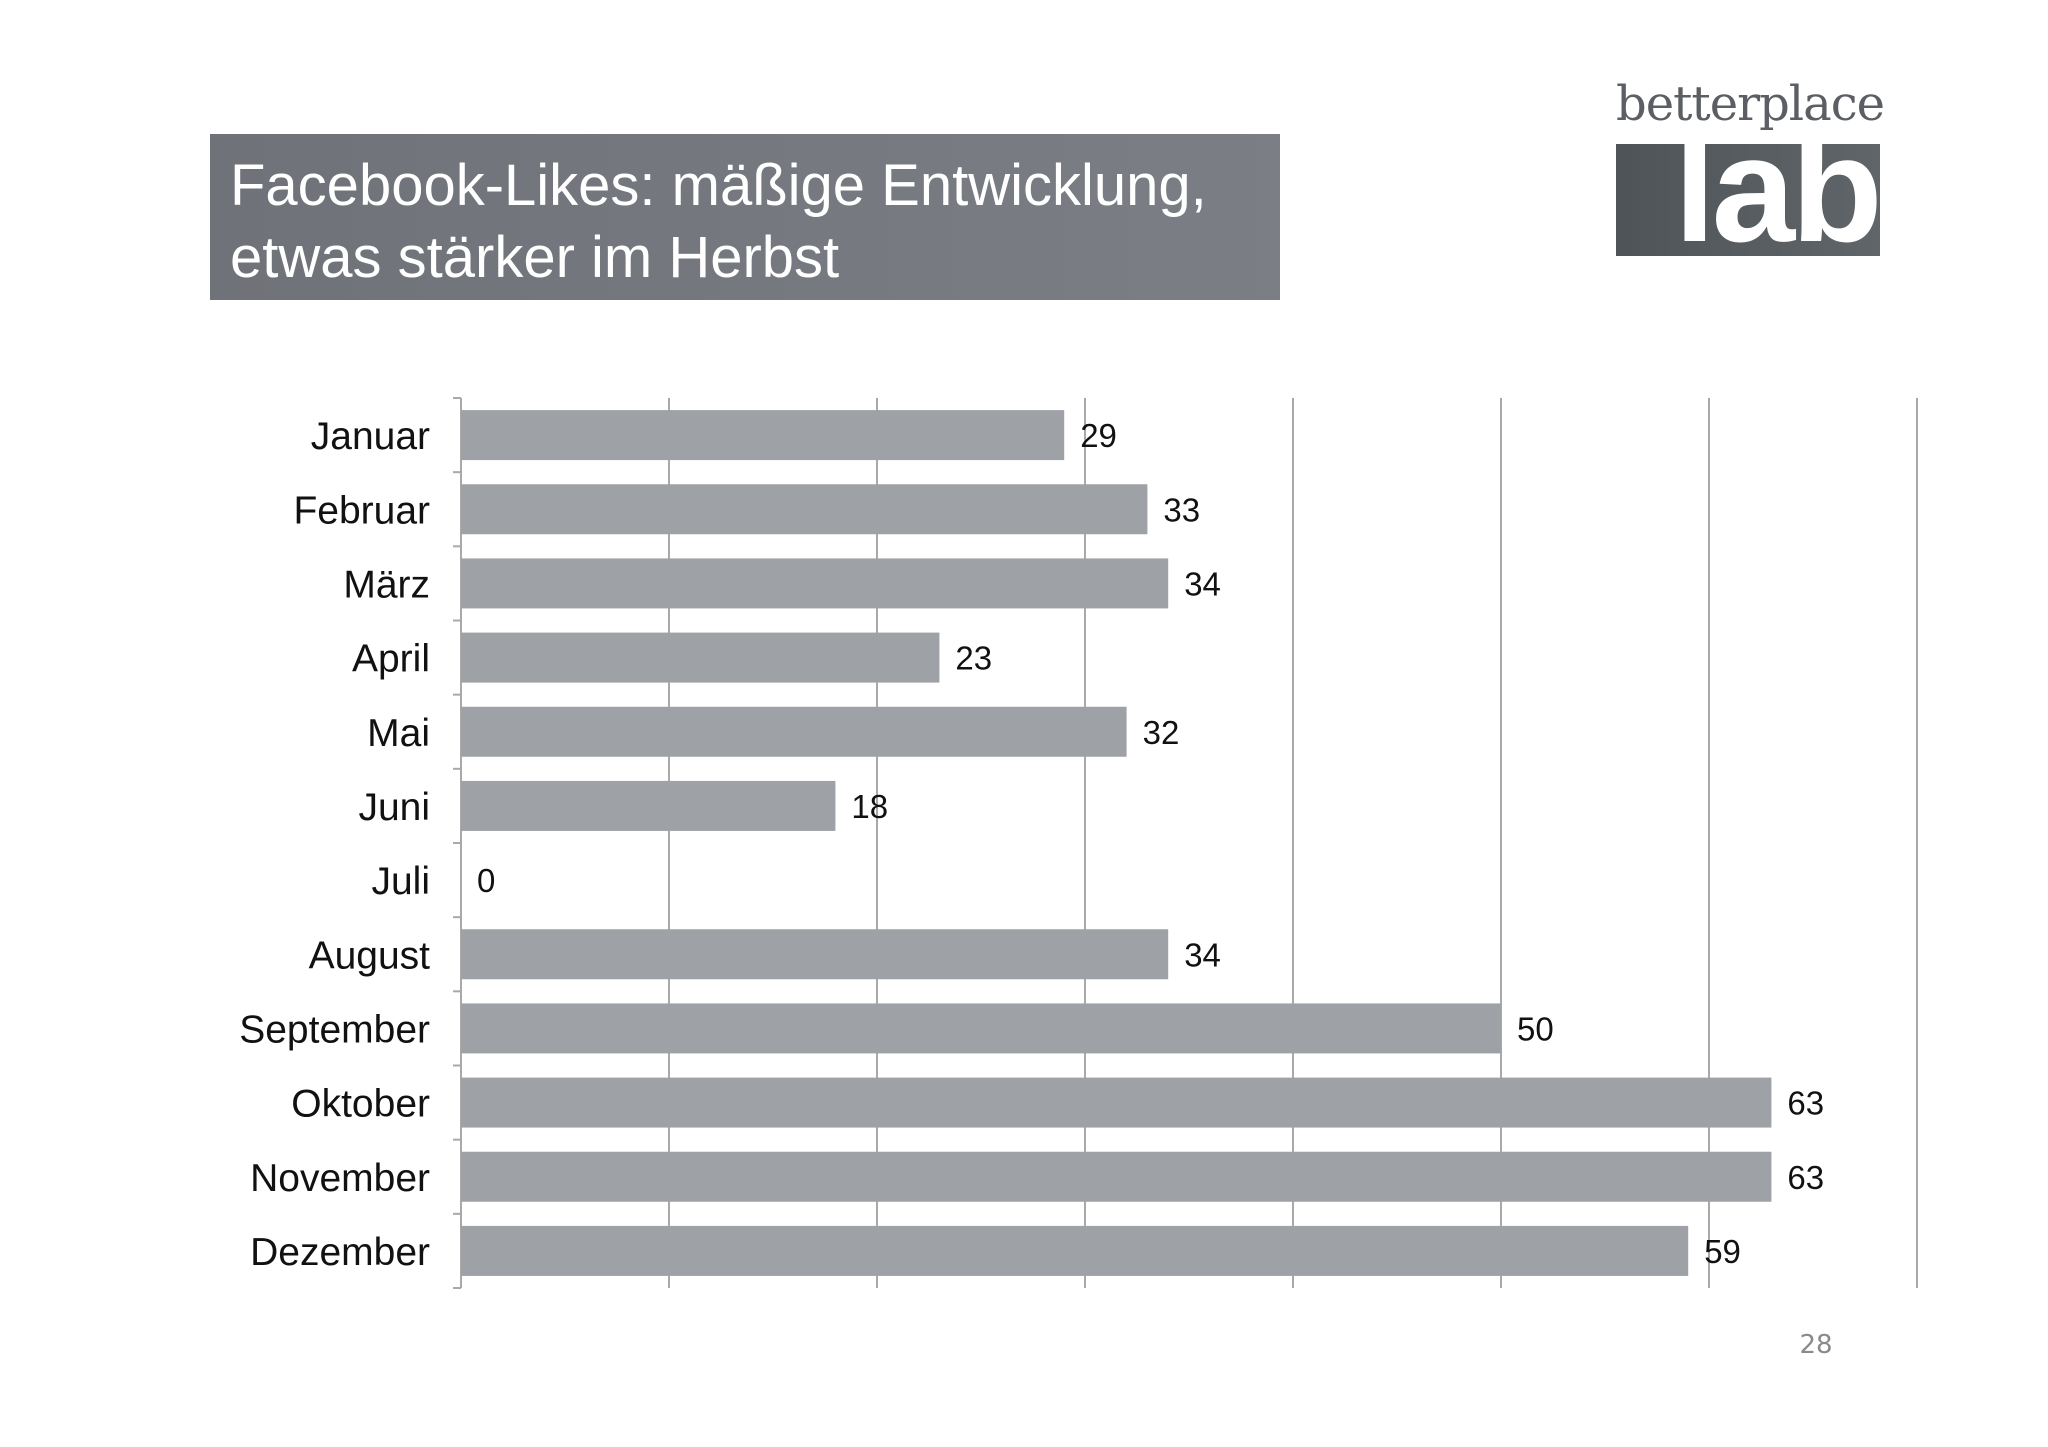 The image size is (2048, 1447). I want to click on logo-wordmark-top: betterplace, so click(1750, 104).